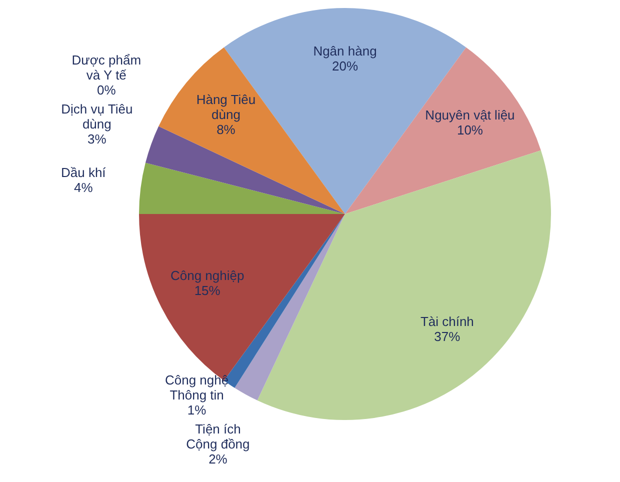  What do you see at coordinates (218, 459) in the screenshot?
I see `data-label: 2%` at bounding box center [218, 459].